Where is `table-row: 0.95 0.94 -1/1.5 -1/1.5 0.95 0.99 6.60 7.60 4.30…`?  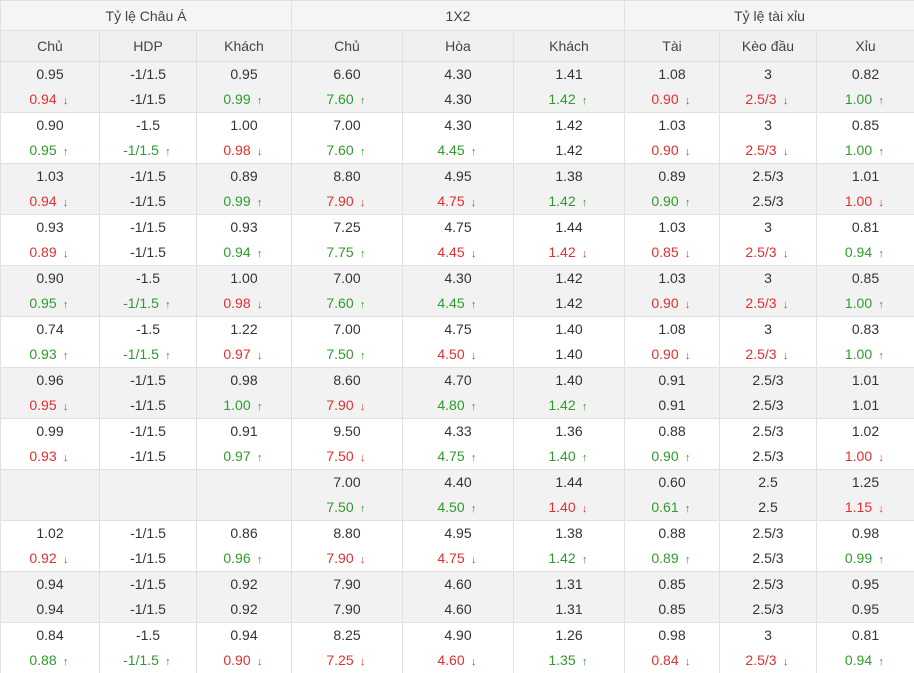 table-row: 0.95 0.94 -1/1.5 -1/1.5 0.95 0.99 6.60 7.60 4.30… is located at coordinates (457, 87).